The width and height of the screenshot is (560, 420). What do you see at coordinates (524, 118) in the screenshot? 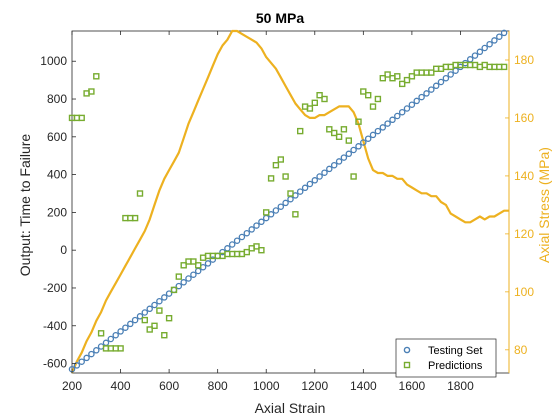
I see `y-right-tick-label: 160` at bounding box center [524, 118].